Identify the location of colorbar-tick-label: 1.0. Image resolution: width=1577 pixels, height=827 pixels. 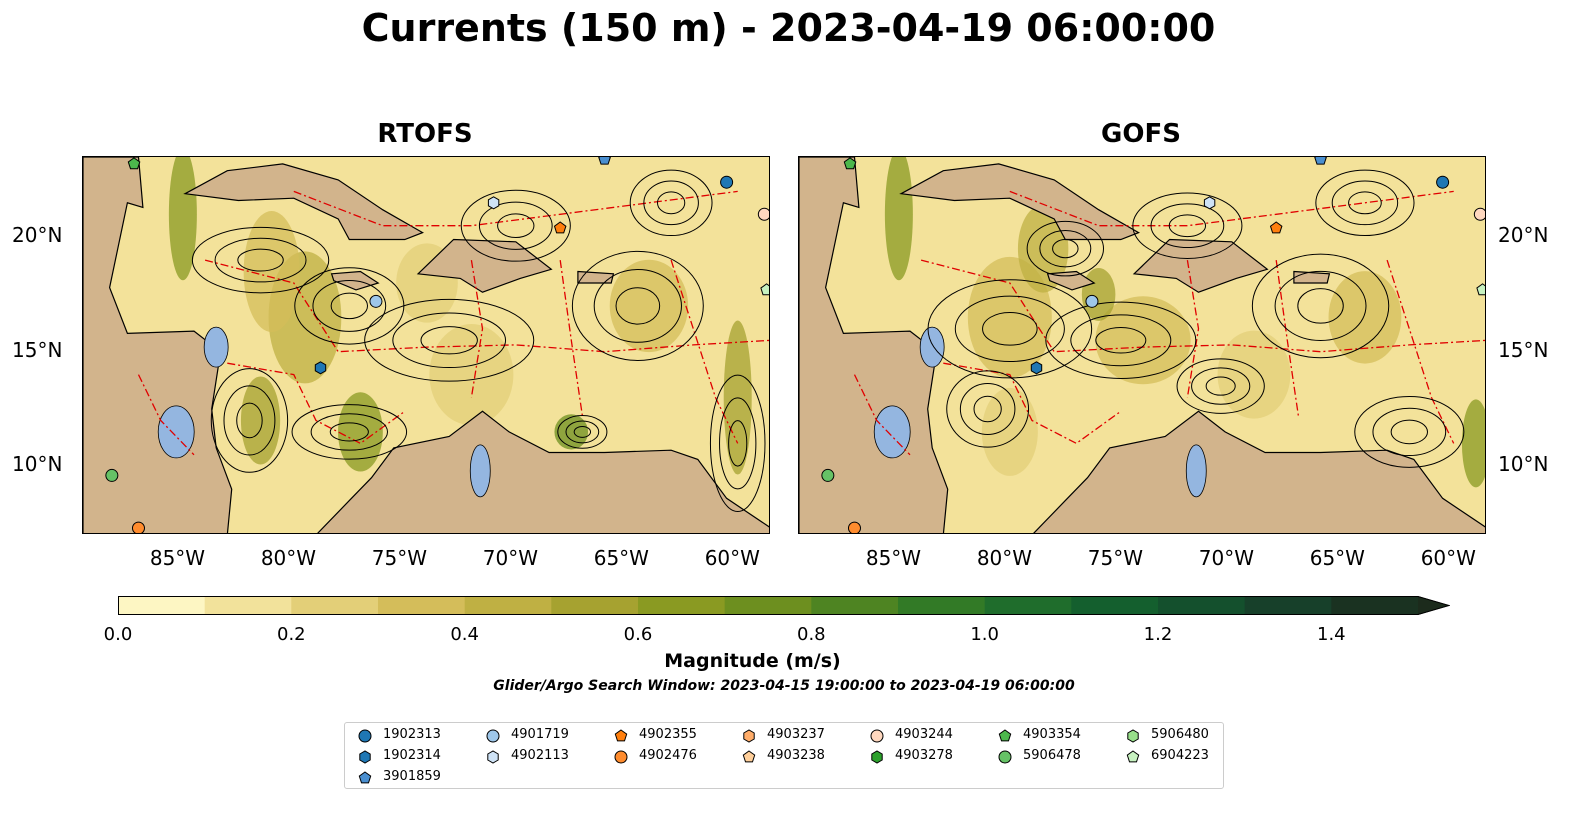
(984, 634).